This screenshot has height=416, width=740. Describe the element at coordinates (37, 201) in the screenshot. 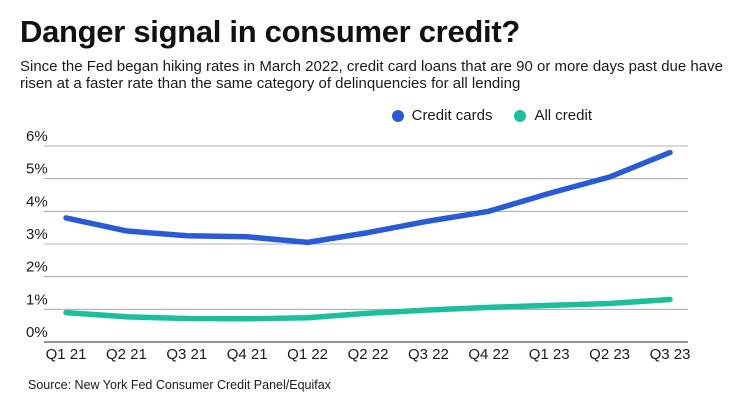

I see `y-tick-label: 4%` at that location.